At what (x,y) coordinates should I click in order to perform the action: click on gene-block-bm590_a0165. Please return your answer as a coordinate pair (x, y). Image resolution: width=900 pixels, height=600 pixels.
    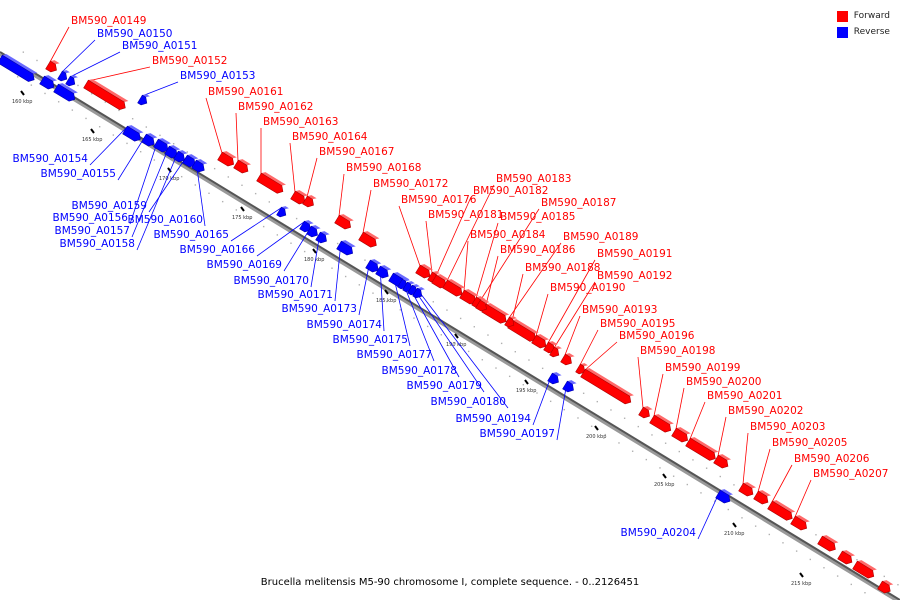
    Looking at the image, I should click on (282, 212).